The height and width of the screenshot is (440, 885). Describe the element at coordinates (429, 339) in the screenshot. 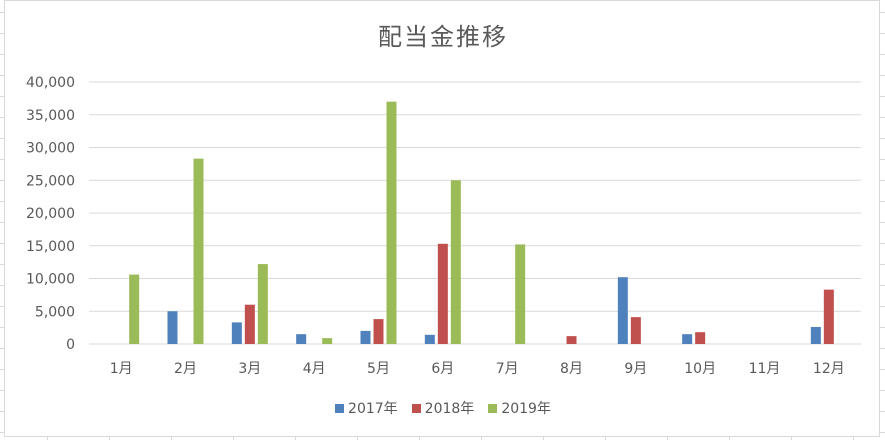

I see `bar-2017年-6月` at that location.